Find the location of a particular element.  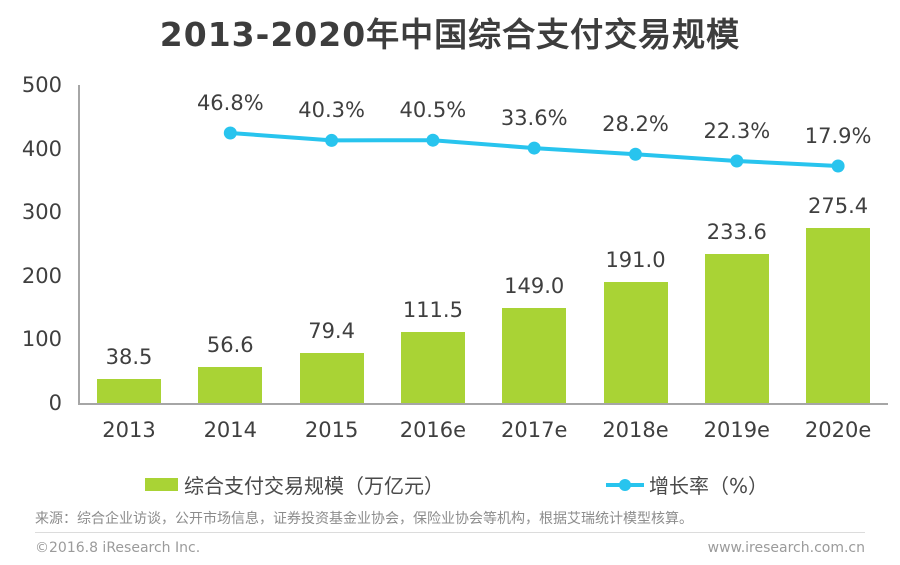

growth-value-label: 17.9% is located at coordinates (838, 136).